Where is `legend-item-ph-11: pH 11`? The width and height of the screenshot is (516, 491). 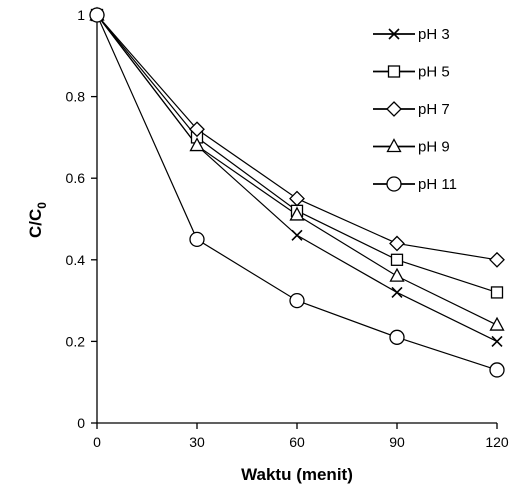 legend-item-ph-11: pH 11 is located at coordinates (415, 184).